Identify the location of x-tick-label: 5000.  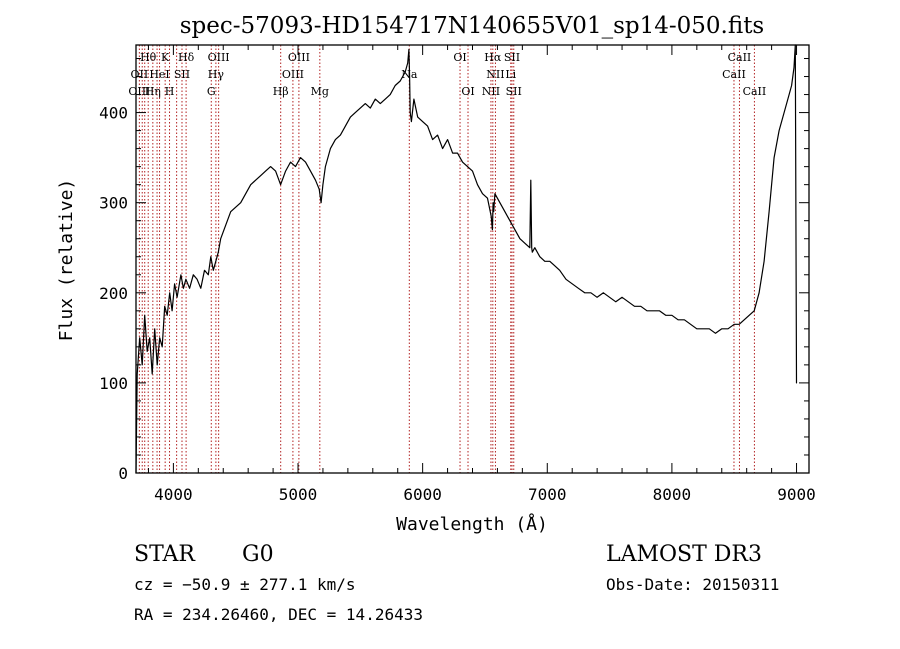
(298, 494).